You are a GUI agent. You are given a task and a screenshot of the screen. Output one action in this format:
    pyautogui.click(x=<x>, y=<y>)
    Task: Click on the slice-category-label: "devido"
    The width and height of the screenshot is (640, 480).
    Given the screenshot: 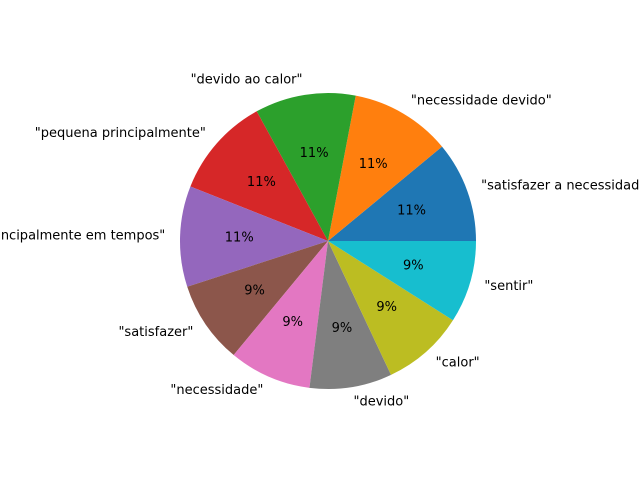 What is the action you would take?
    pyautogui.click(x=381, y=401)
    